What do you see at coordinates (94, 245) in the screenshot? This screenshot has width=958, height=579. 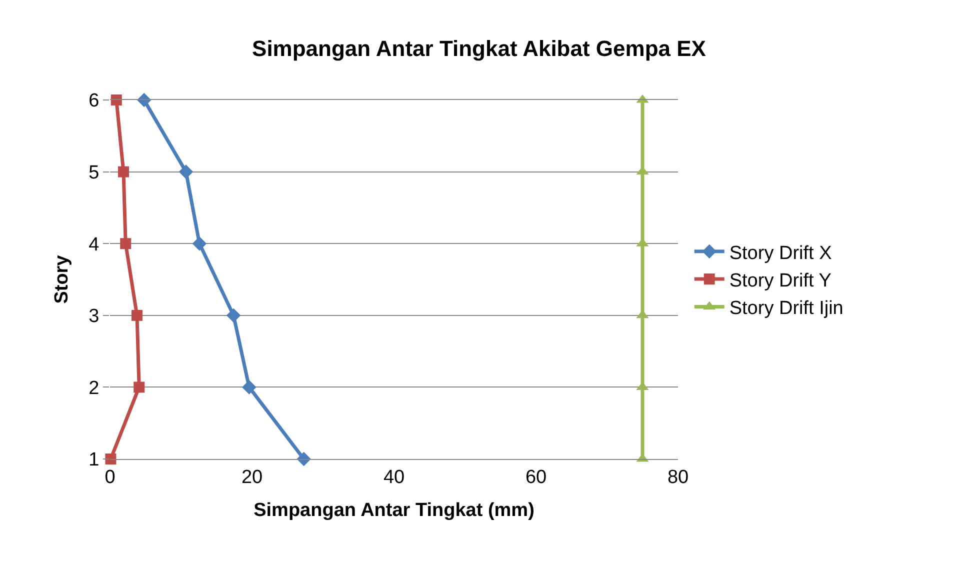 I see `y-tick-label: 4` at bounding box center [94, 245].